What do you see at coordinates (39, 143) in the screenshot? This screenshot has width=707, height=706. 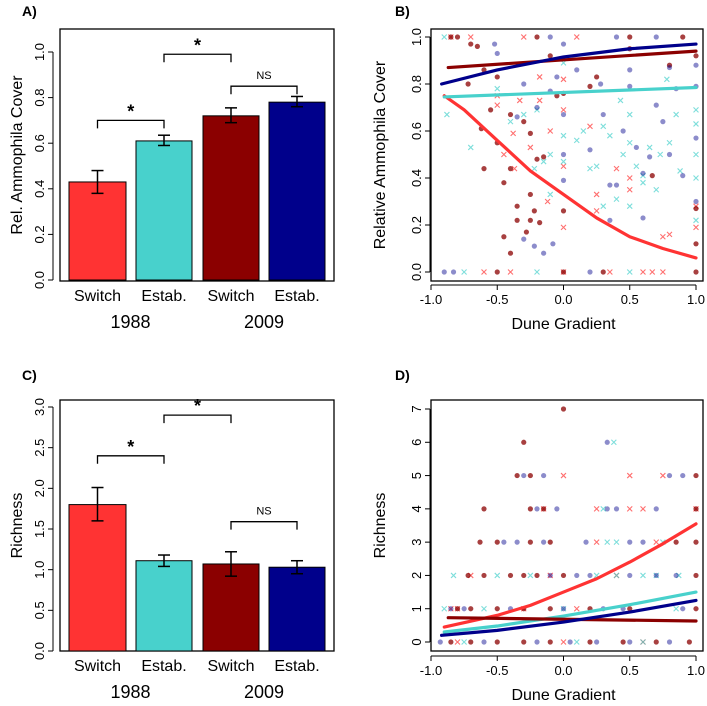 I see `y-tick-label: 0.6` at bounding box center [39, 143].